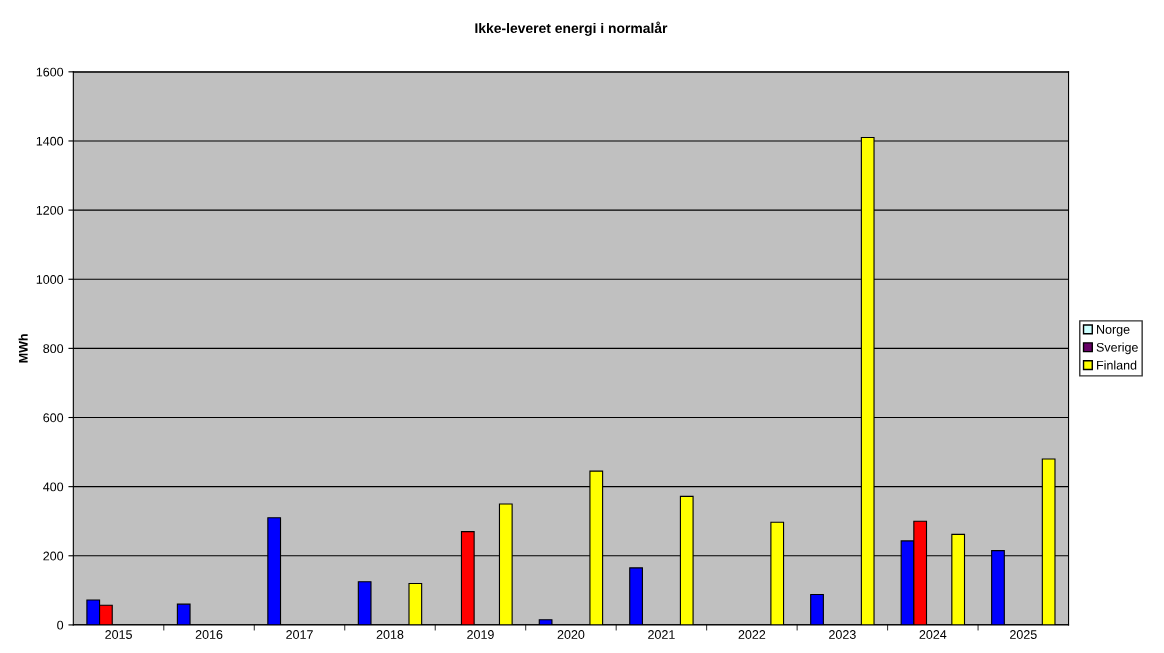  Describe the element at coordinates (53, 349) in the screenshot. I see `y-tick-label: 800` at that location.